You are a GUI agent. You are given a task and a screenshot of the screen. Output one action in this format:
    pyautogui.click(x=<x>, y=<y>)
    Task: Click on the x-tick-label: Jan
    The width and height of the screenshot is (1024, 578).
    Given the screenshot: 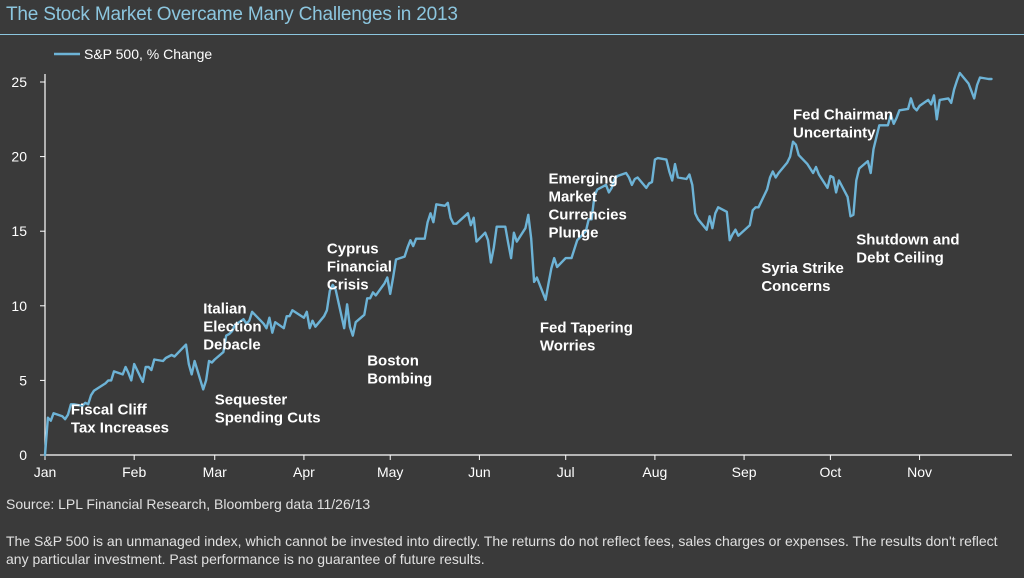 What is the action you would take?
    pyautogui.click(x=45, y=472)
    